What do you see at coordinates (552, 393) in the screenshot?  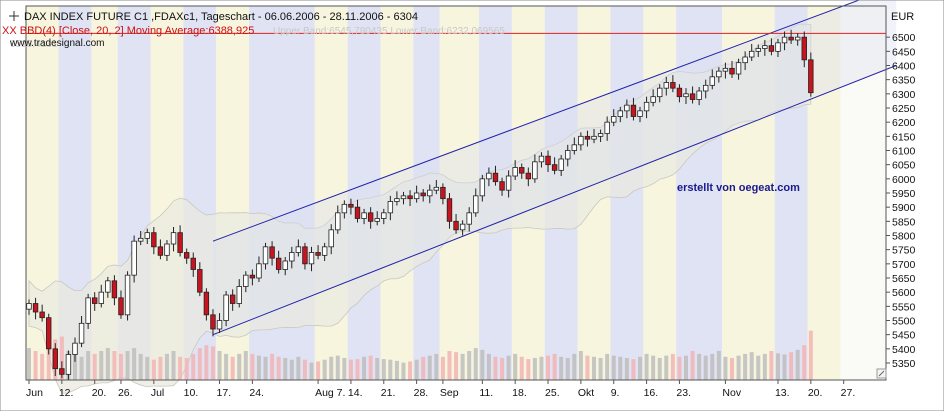 I see `x-tick-label: 25.` at bounding box center [552, 393].